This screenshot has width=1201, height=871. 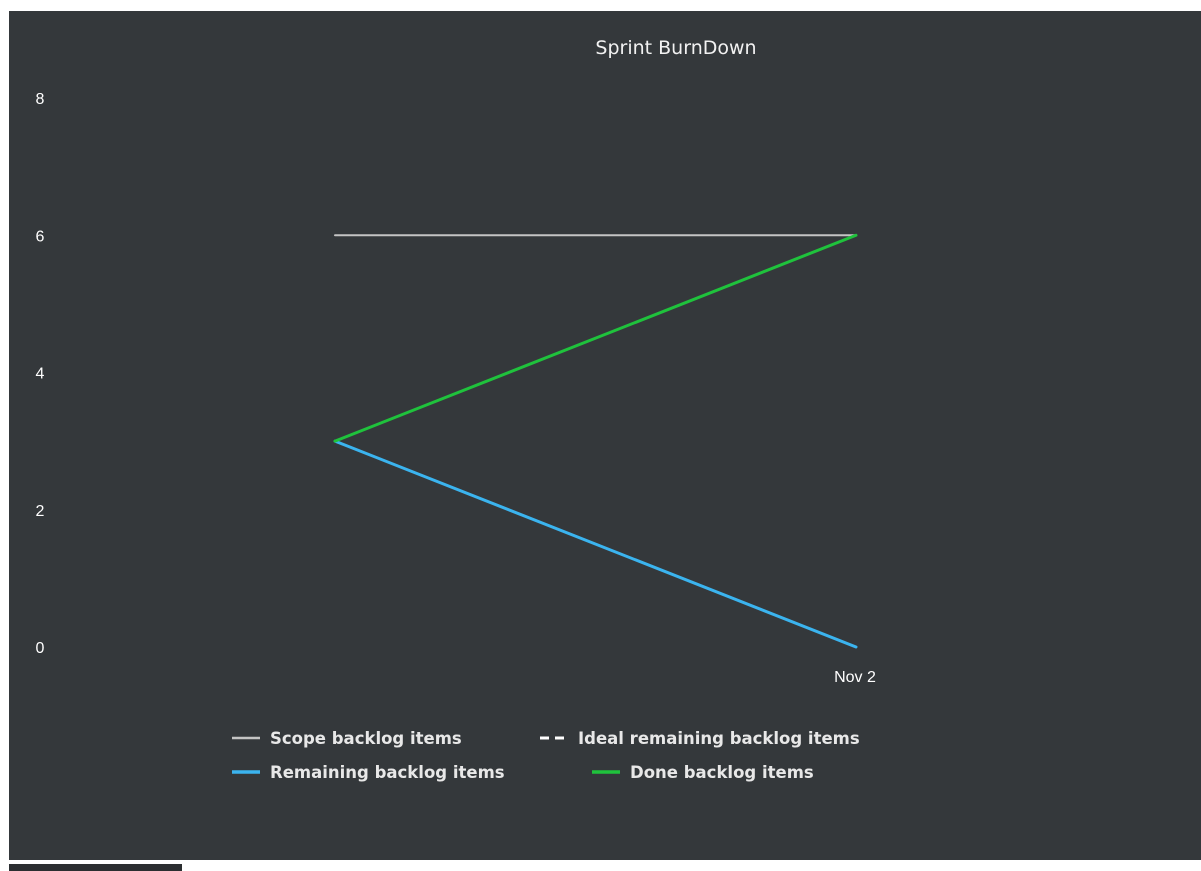 What do you see at coordinates (595, 338) in the screenshot?
I see `series-line-done-backlog-items` at bounding box center [595, 338].